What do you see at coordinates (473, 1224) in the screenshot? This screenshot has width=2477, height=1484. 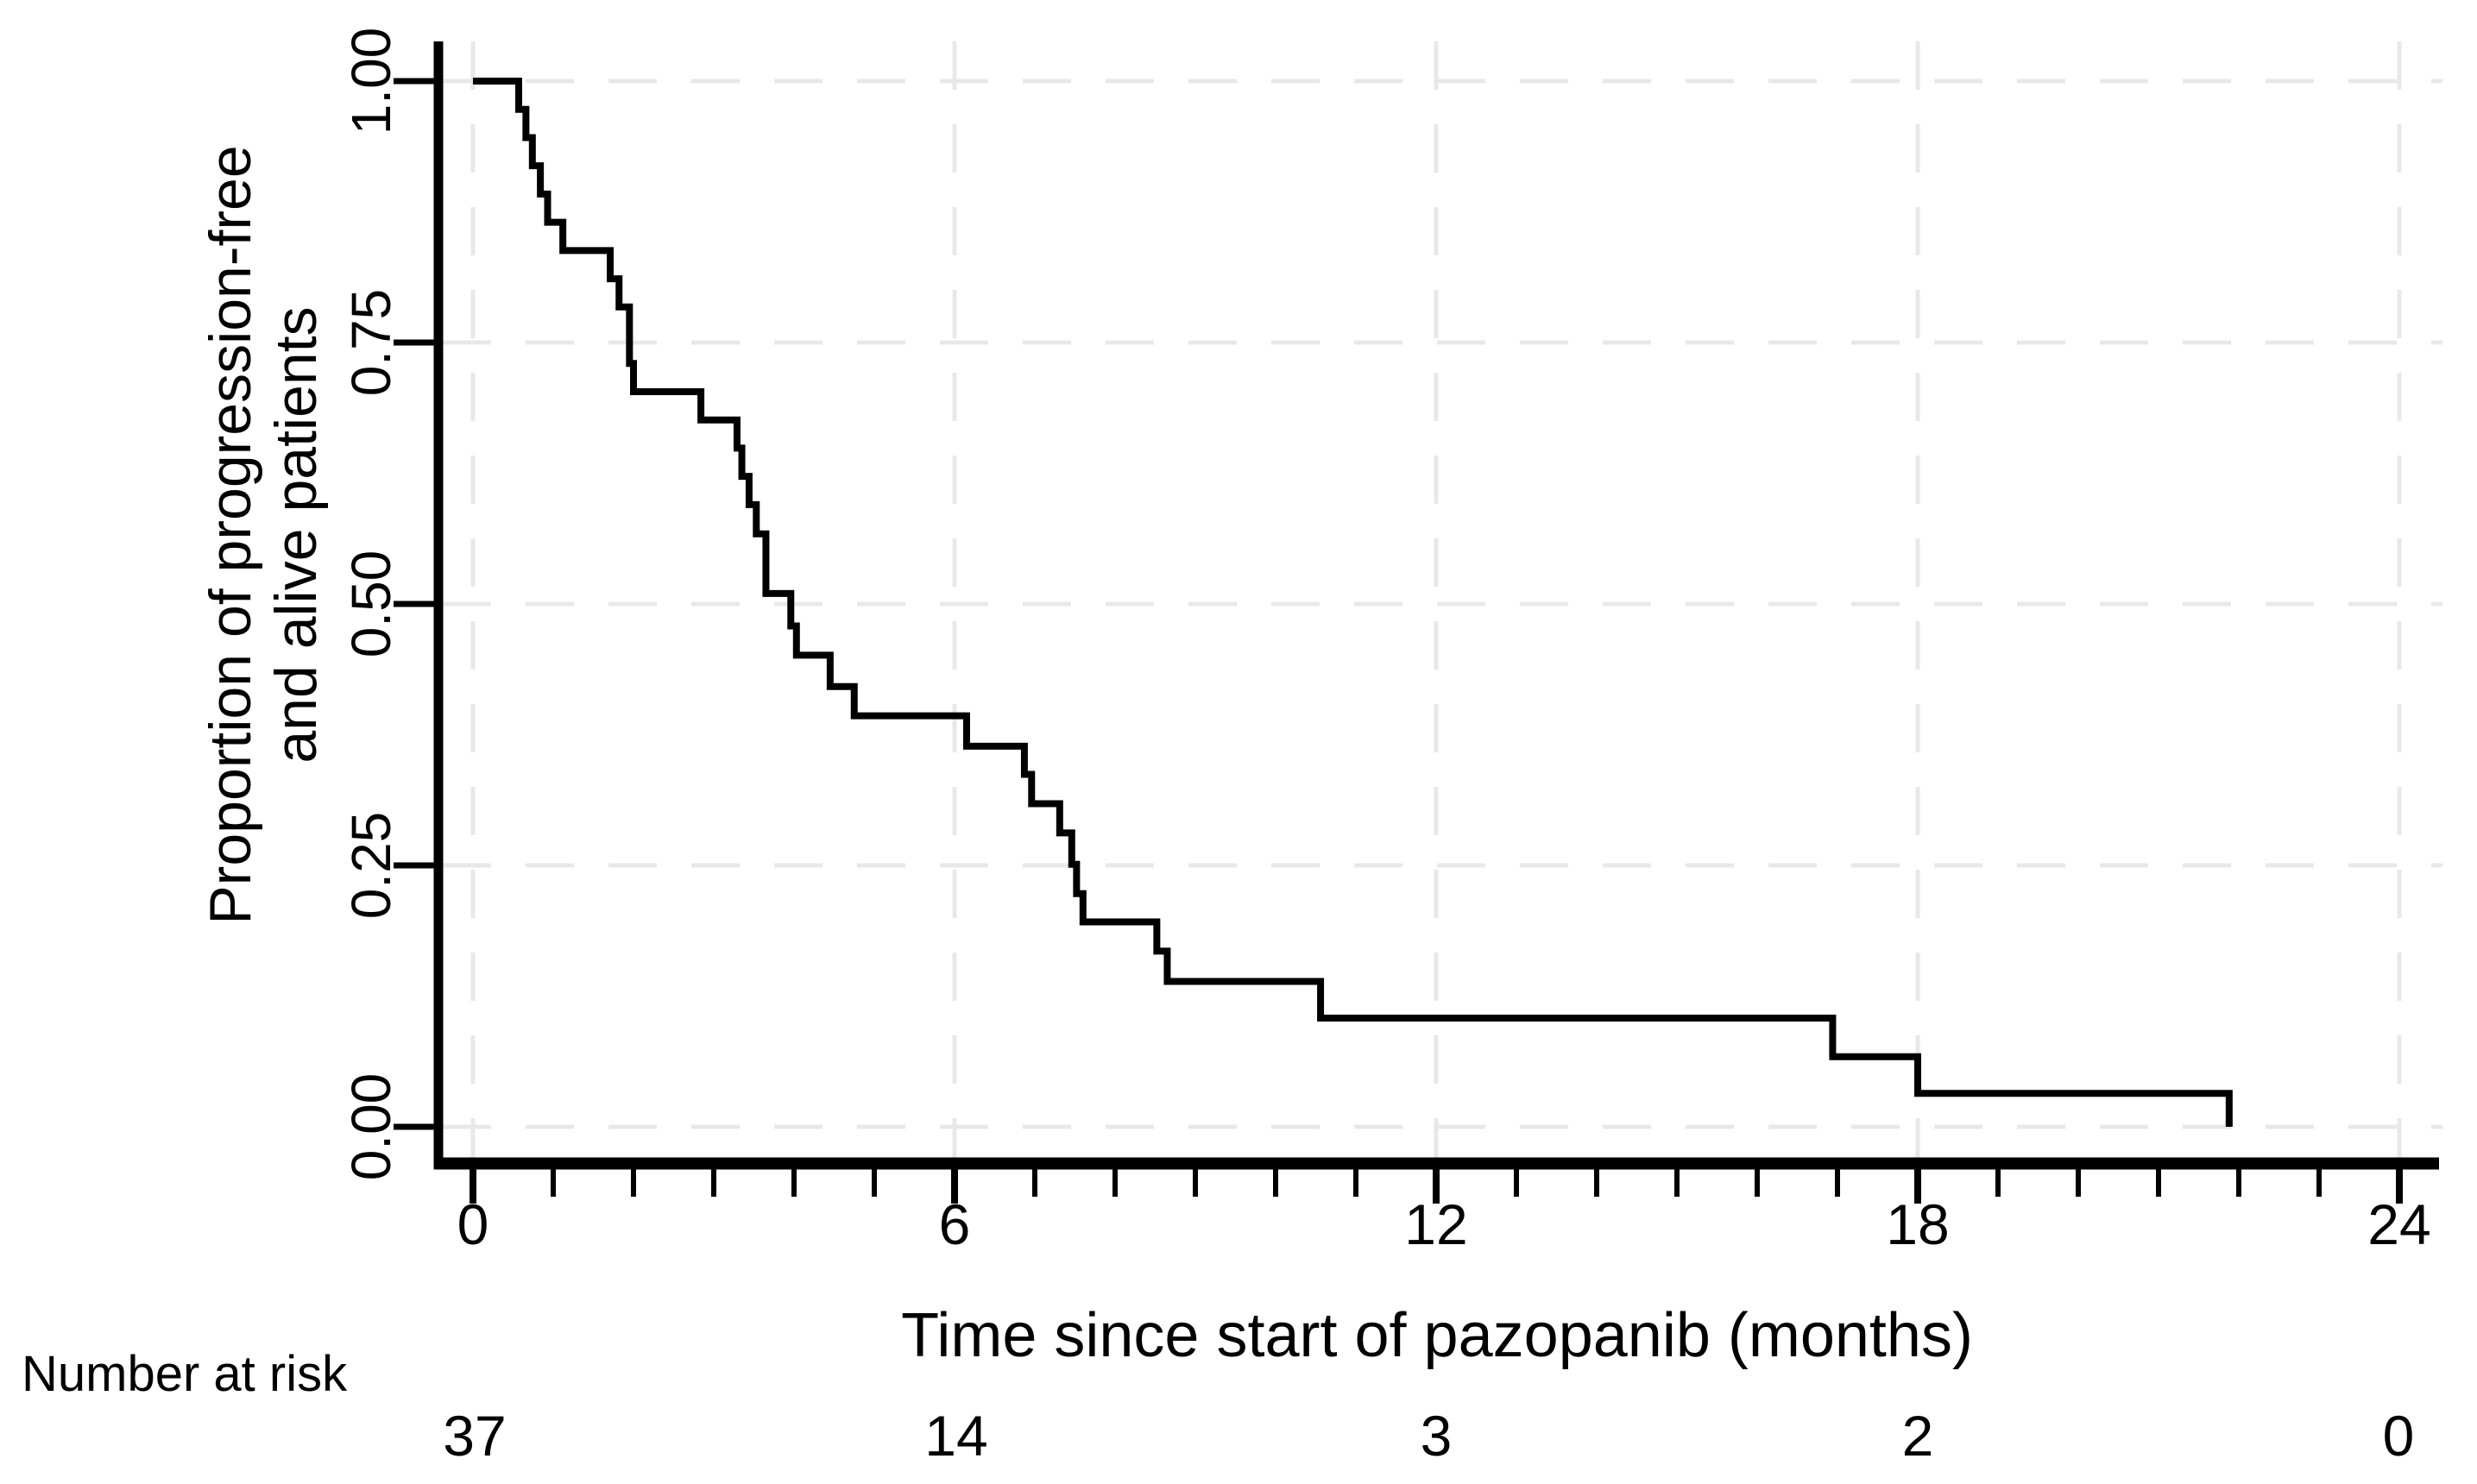 I see `x-tick-label-0: 0` at bounding box center [473, 1224].